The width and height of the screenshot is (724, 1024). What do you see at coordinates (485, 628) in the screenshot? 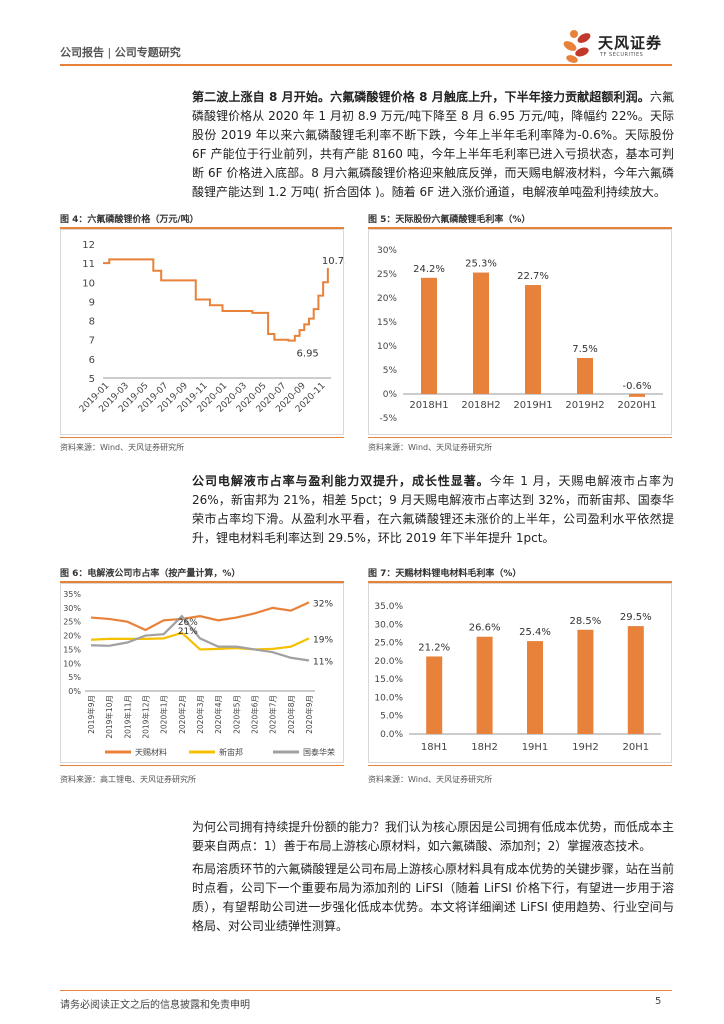
I see `bar-value-label: 26.6%` at bounding box center [485, 628].